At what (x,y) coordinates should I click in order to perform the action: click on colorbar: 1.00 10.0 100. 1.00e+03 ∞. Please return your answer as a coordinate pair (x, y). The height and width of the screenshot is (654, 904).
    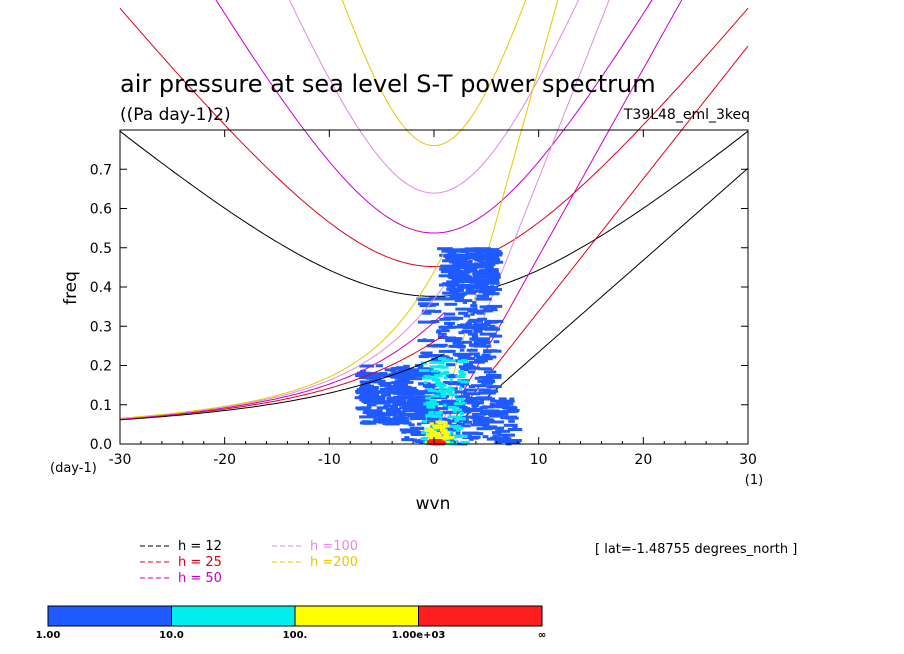
    Looking at the image, I should click on (291, 623).